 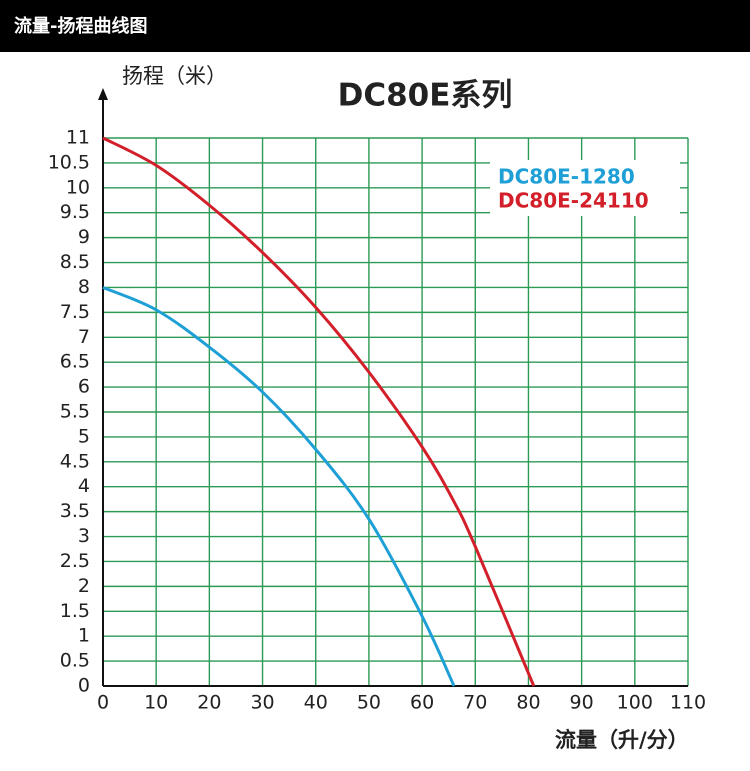 What do you see at coordinates (75, 461) in the screenshot?
I see `y-tick-label: 4.5` at bounding box center [75, 461].